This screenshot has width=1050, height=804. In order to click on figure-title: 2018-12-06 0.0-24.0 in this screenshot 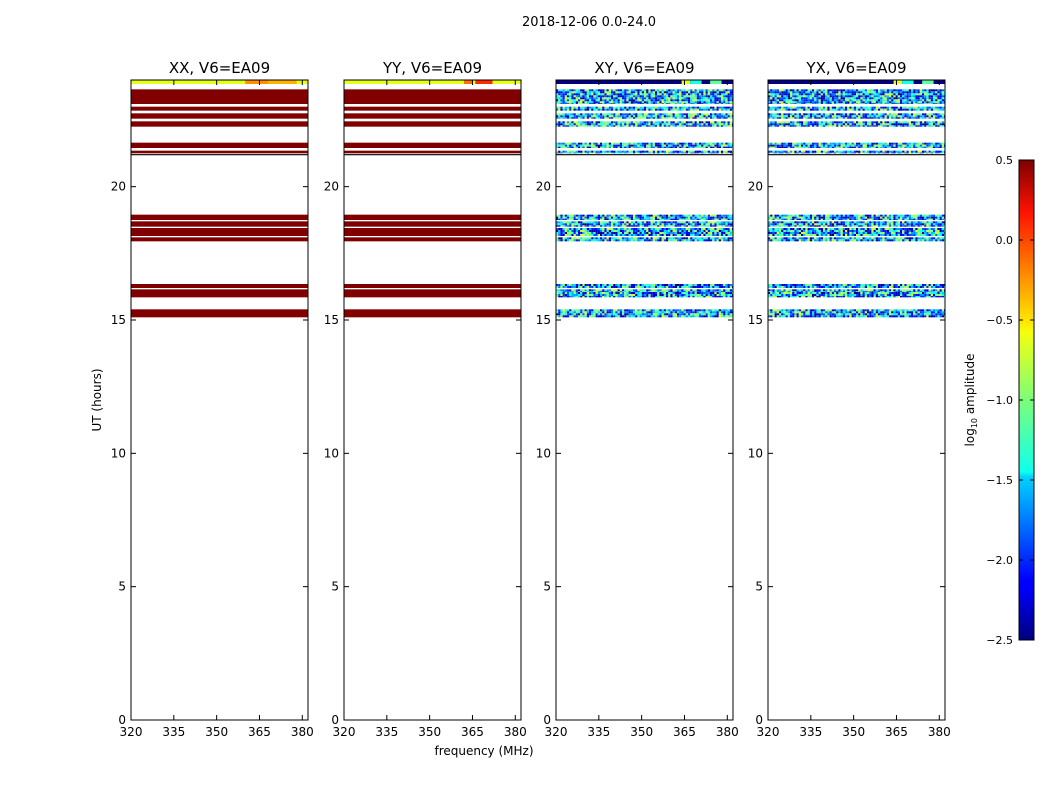, I will do `click(589, 22)`.